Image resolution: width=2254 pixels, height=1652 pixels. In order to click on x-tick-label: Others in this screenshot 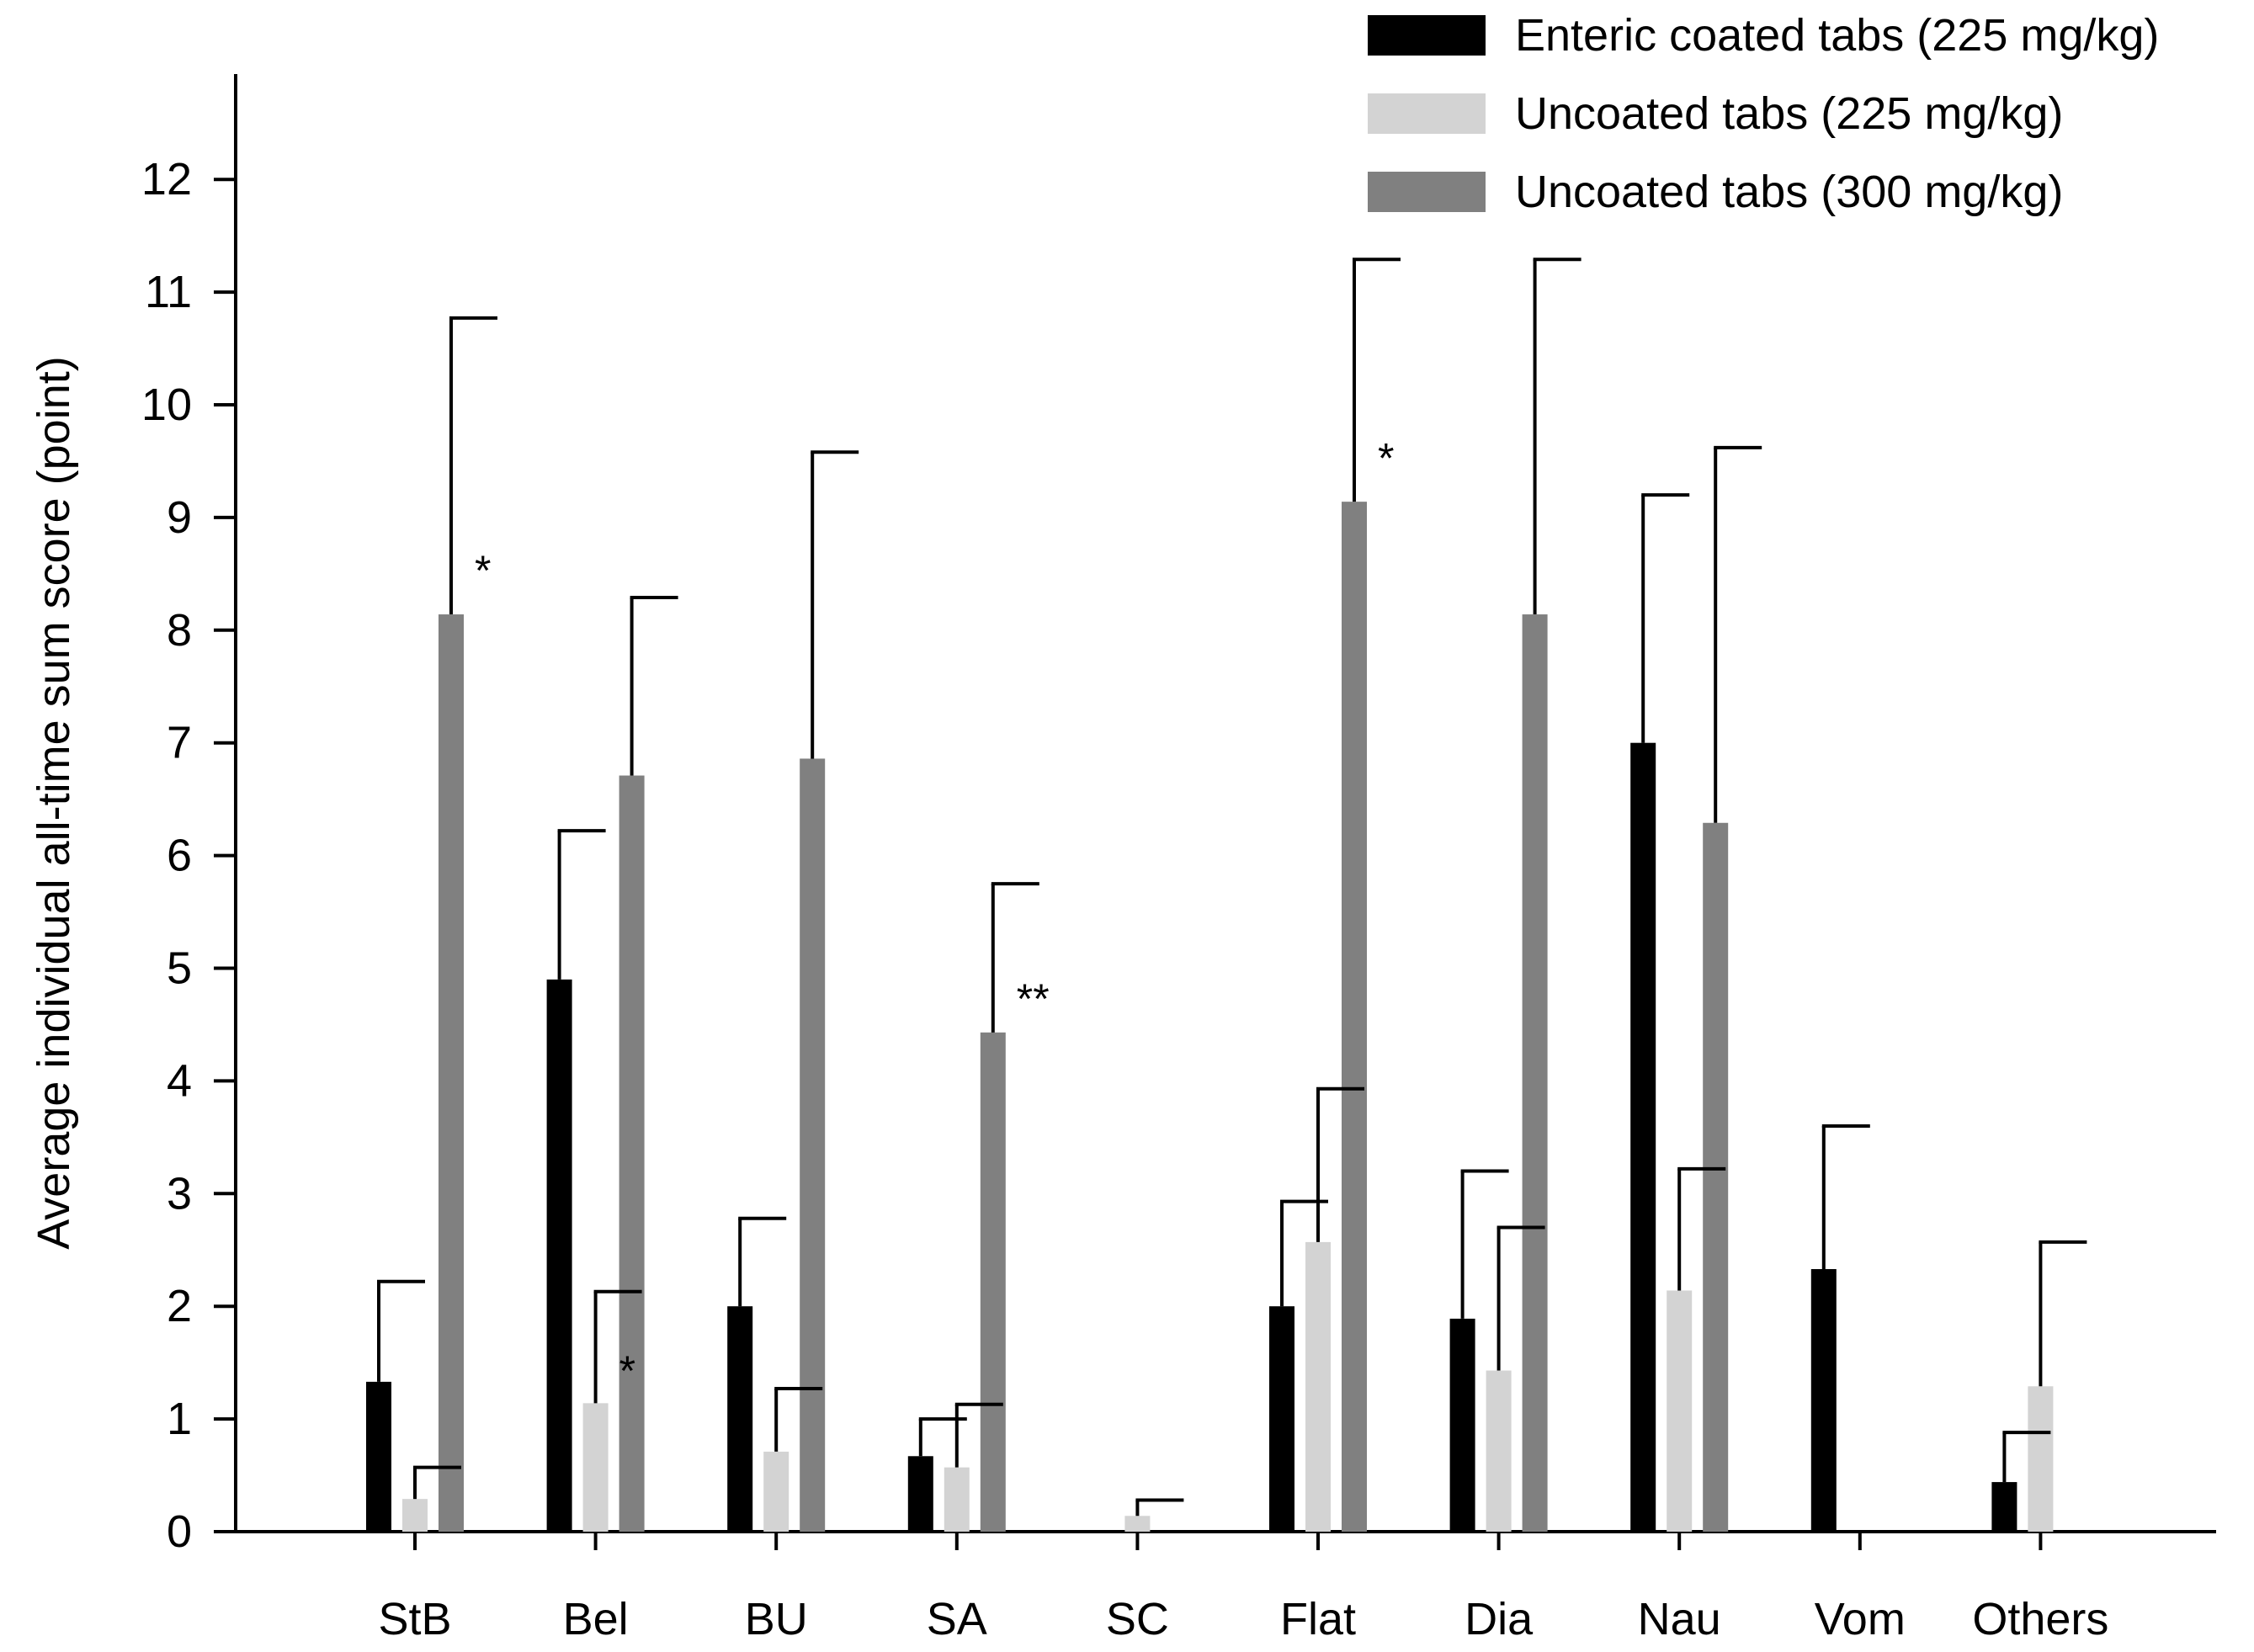, I will do `click(2040, 1619)`.